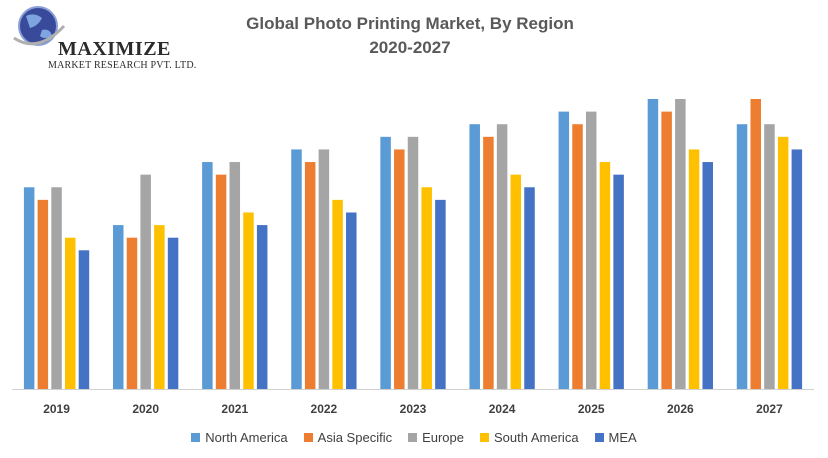  I want to click on bar-europe-2021, so click(235, 275).